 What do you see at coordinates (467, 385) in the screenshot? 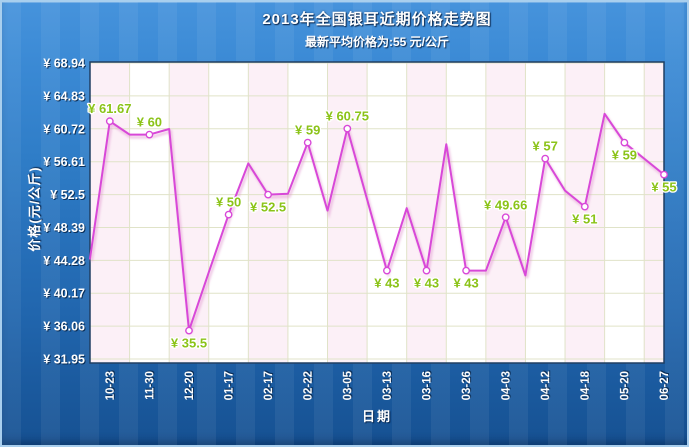
I see `x-axis-tick-label: 03-26` at bounding box center [467, 385].